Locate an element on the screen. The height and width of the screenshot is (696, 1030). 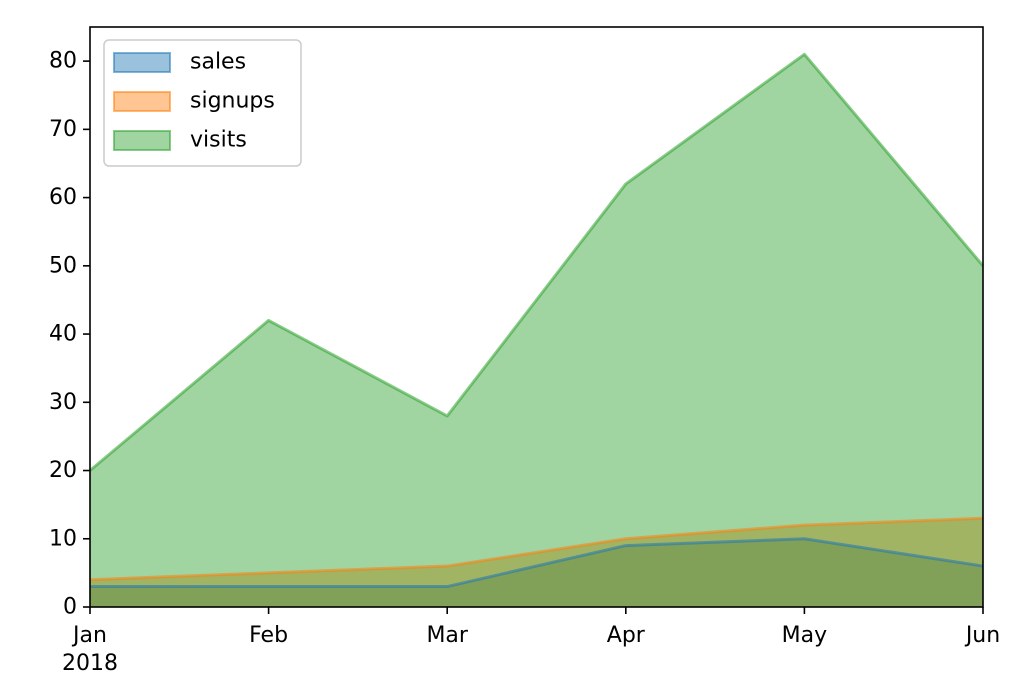
legend-label-visits: visits is located at coordinates (218, 140).